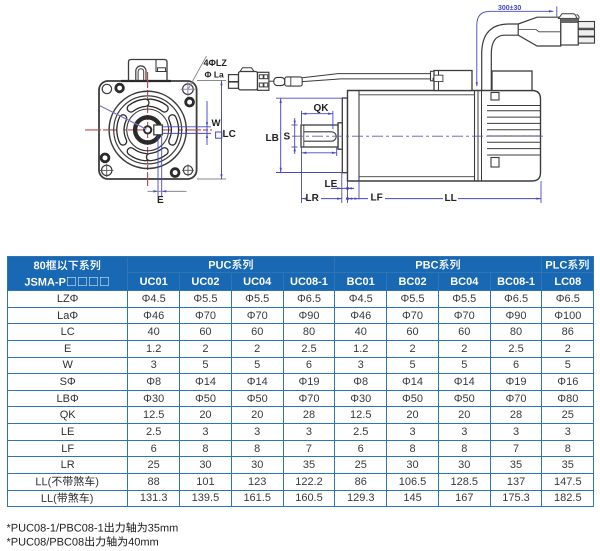 Image resolution: width=600 pixels, height=551 pixels. Describe the element at coordinates (272, 138) in the screenshot. I see `svg-text: LB` at that location.